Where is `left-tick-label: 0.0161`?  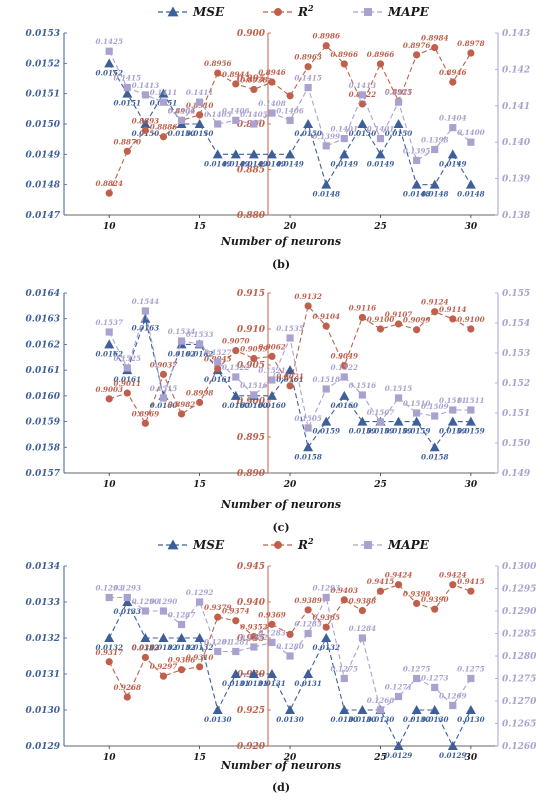 left-tick-label: 0.0161 is located at coordinates (43, 371).